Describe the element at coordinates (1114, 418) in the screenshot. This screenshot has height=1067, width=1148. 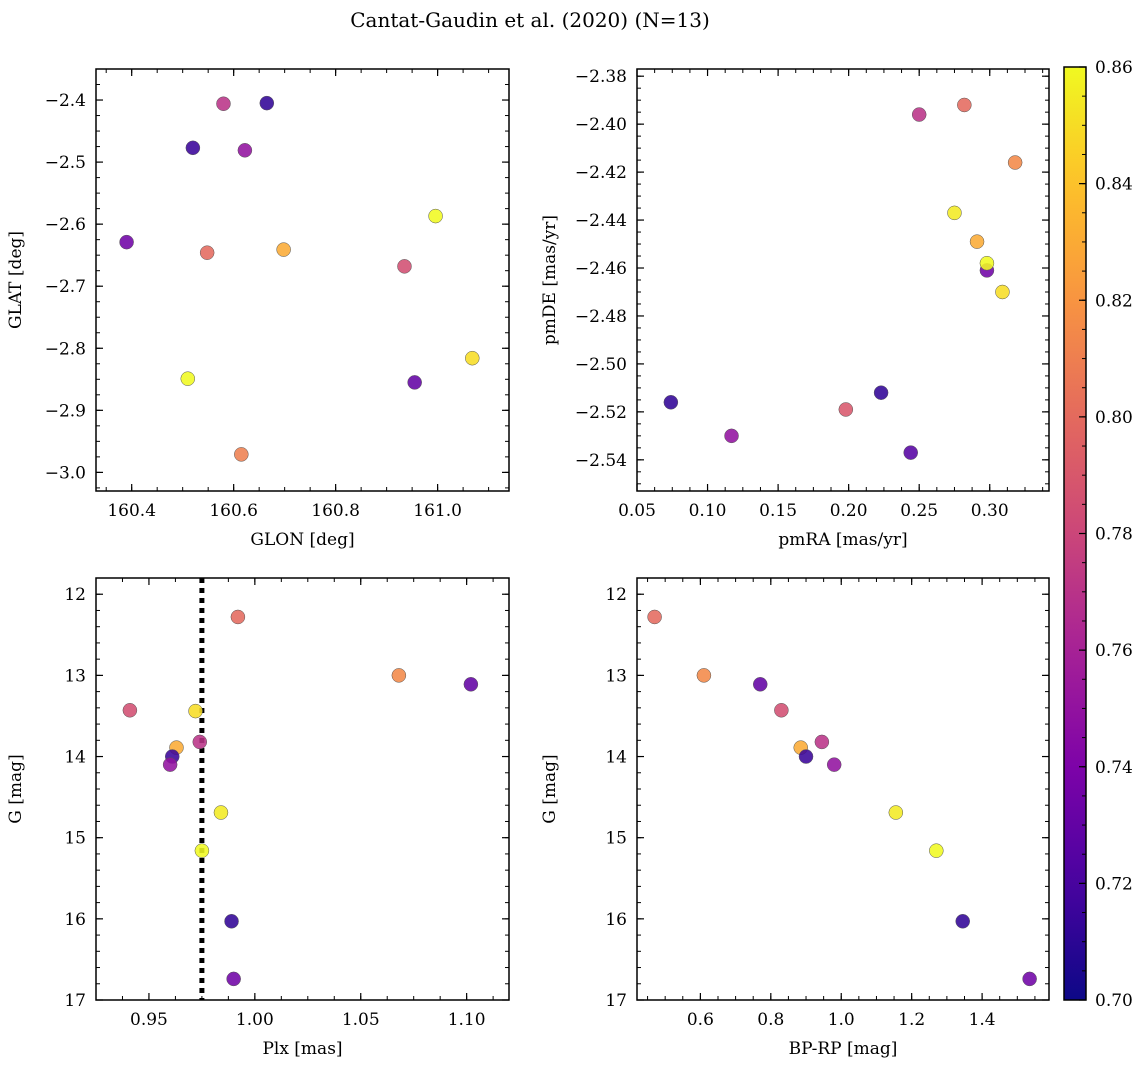
I see `colorbar-tick-label: 0.80` at that location.